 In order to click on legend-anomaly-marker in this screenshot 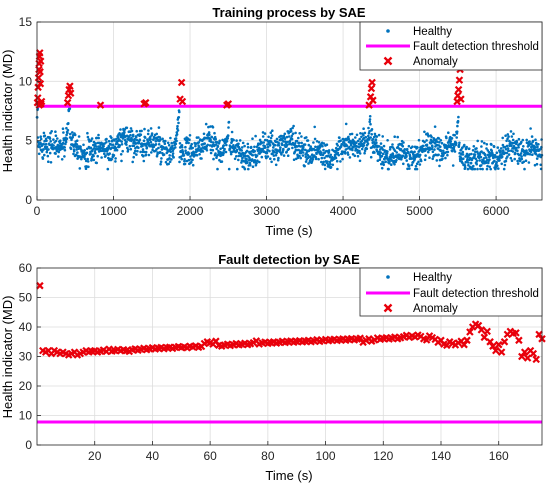, I will do `click(388, 61)`.